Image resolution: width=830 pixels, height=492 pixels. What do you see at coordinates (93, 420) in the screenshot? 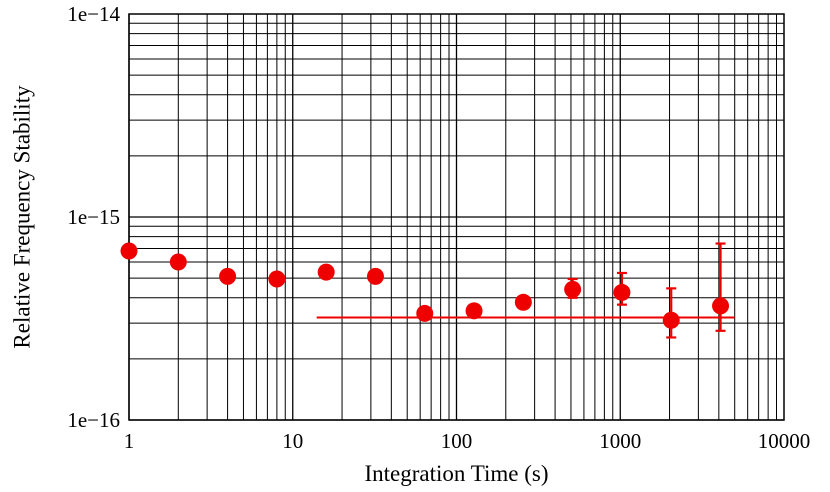
I see `y-tick-label: 1e−16` at bounding box center [93, 420].